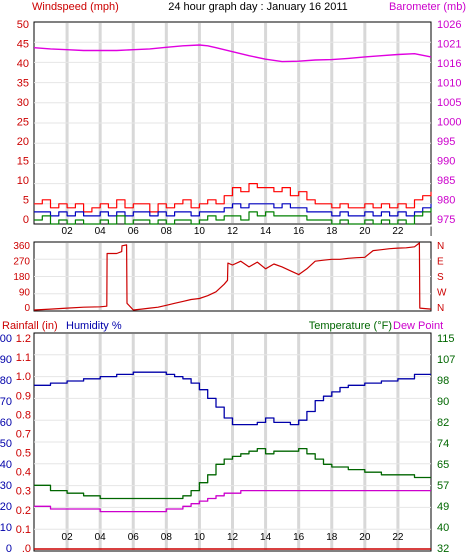 The width and height of the screenshot is (468, 559). I want to click on humidity-tick-label: 80, so click(6, 381).